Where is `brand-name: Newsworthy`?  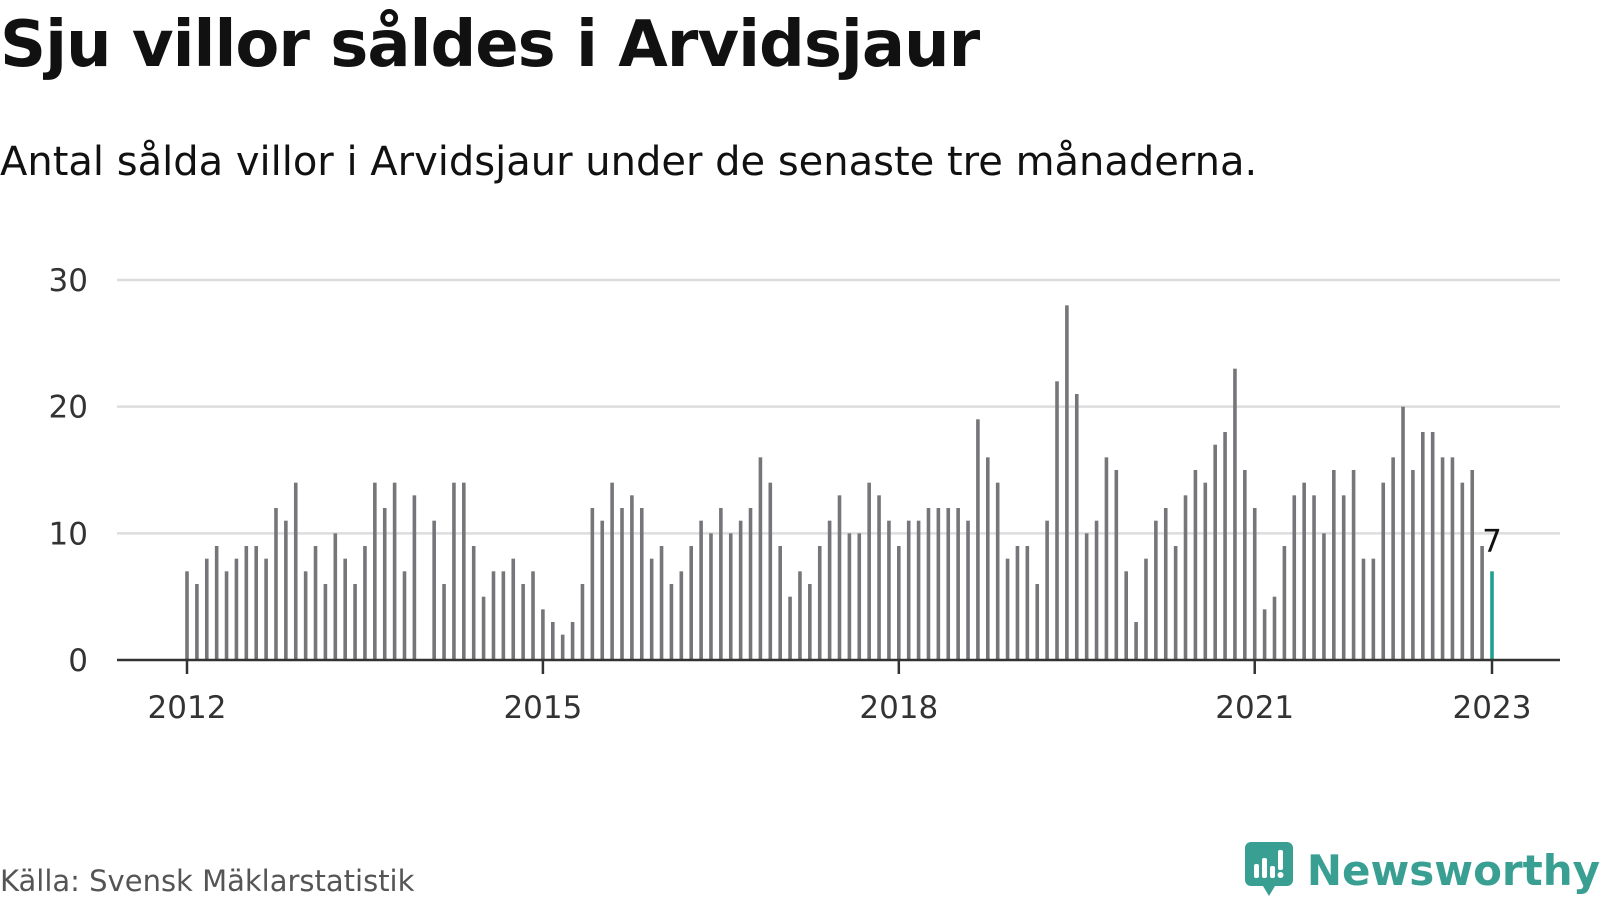
brand-name: Newsworthy is located at coordinates (1453, 870).